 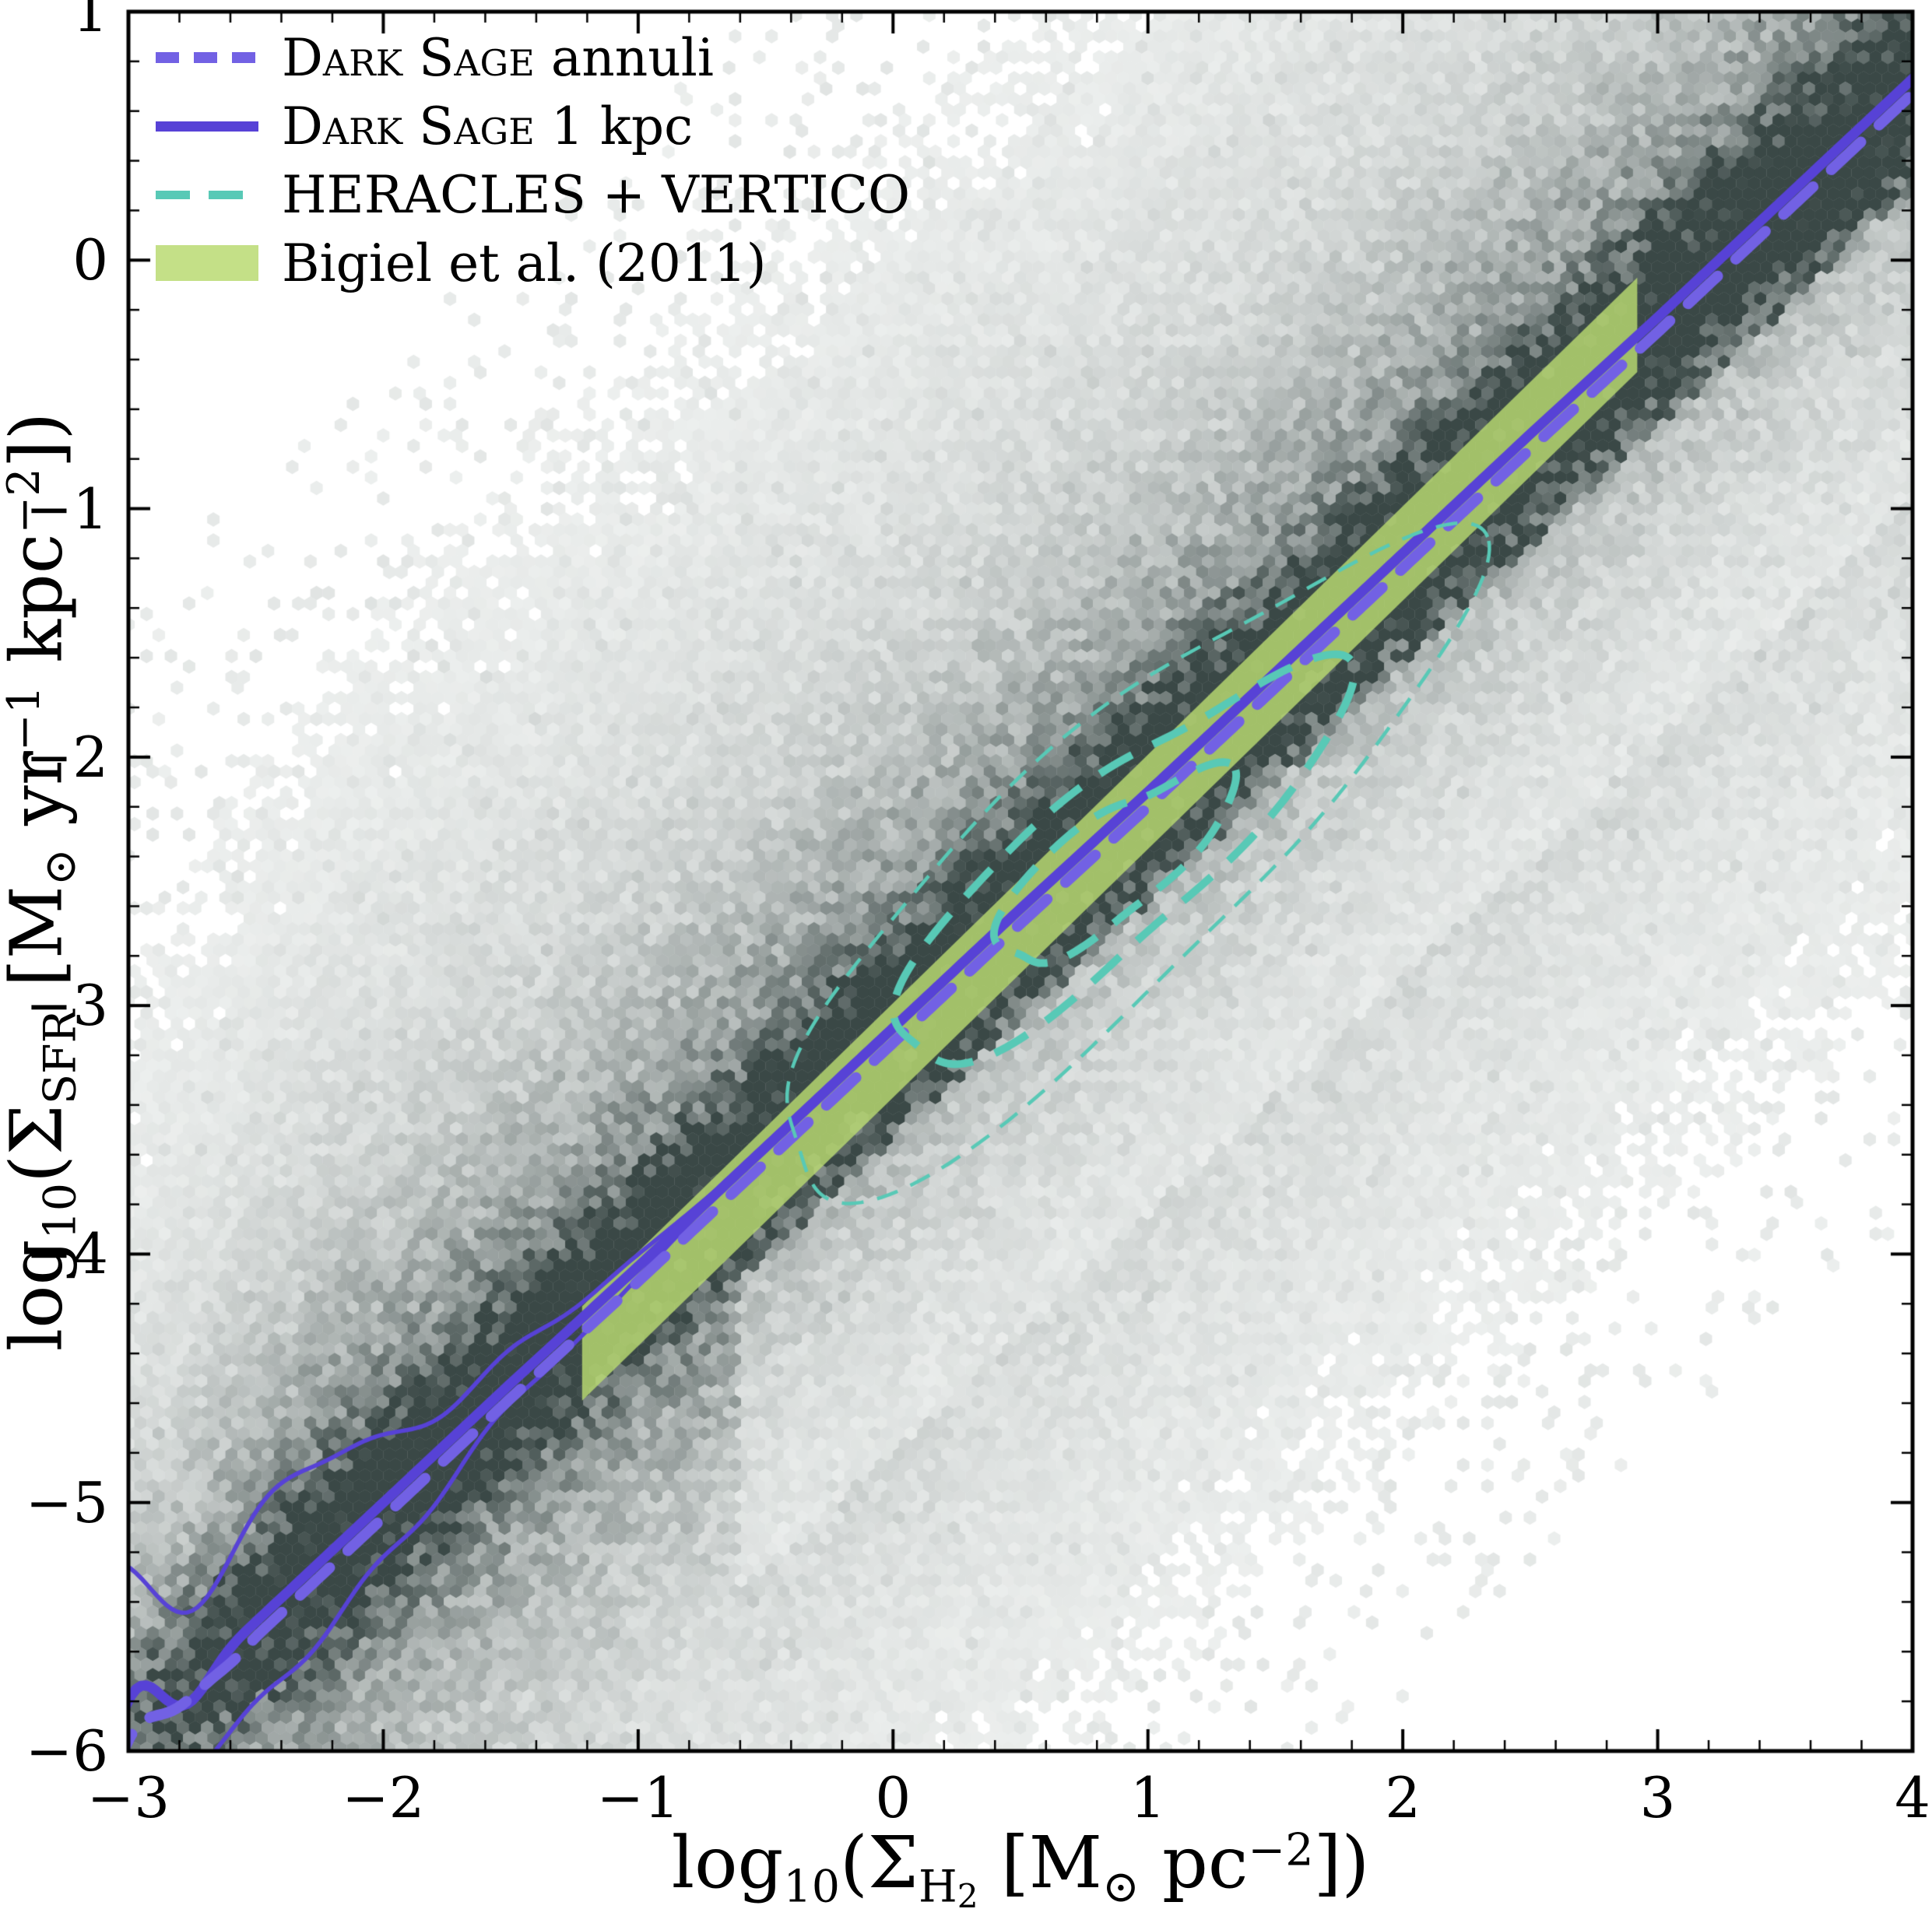 What do you see at coordinates (596, 194) in the screenshot?
I see `legend-label-heracles-vertico: HERACLES + VERTICO` at bounding box center [596, 194].